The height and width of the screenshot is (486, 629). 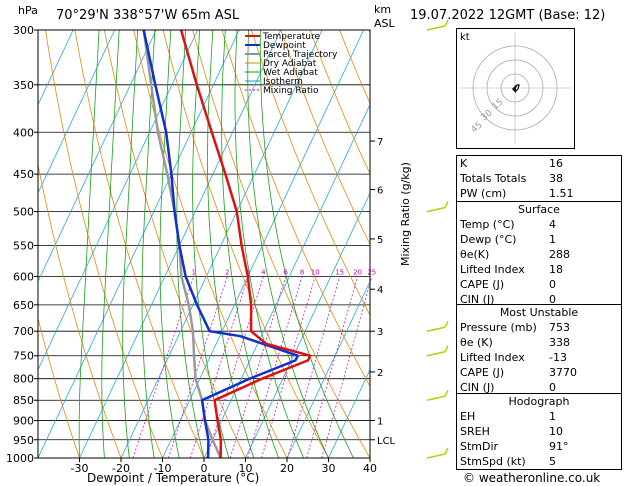 I want to click on surface-row: θe(K) 288, so click(x=539, y=254).